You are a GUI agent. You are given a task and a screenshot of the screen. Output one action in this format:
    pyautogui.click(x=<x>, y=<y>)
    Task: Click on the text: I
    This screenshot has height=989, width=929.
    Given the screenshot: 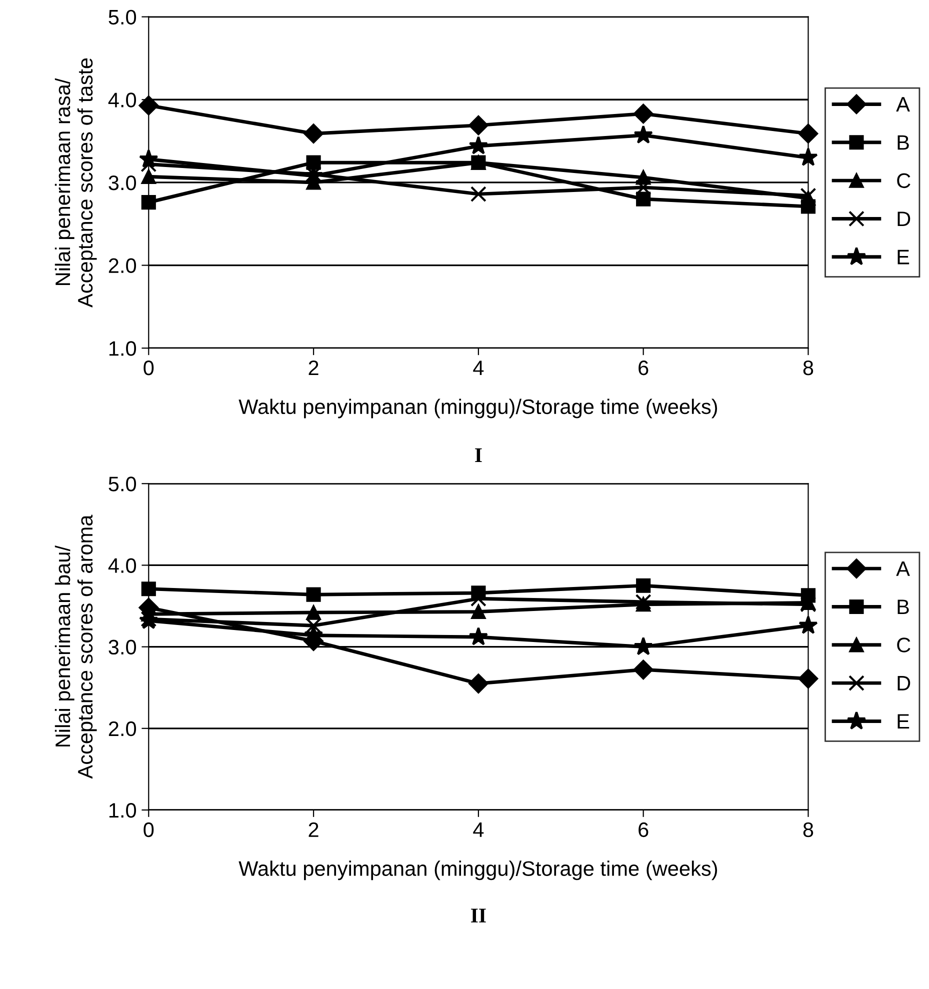 What is the action you would take?
    pyautogui.click(x=478, y=455)
    